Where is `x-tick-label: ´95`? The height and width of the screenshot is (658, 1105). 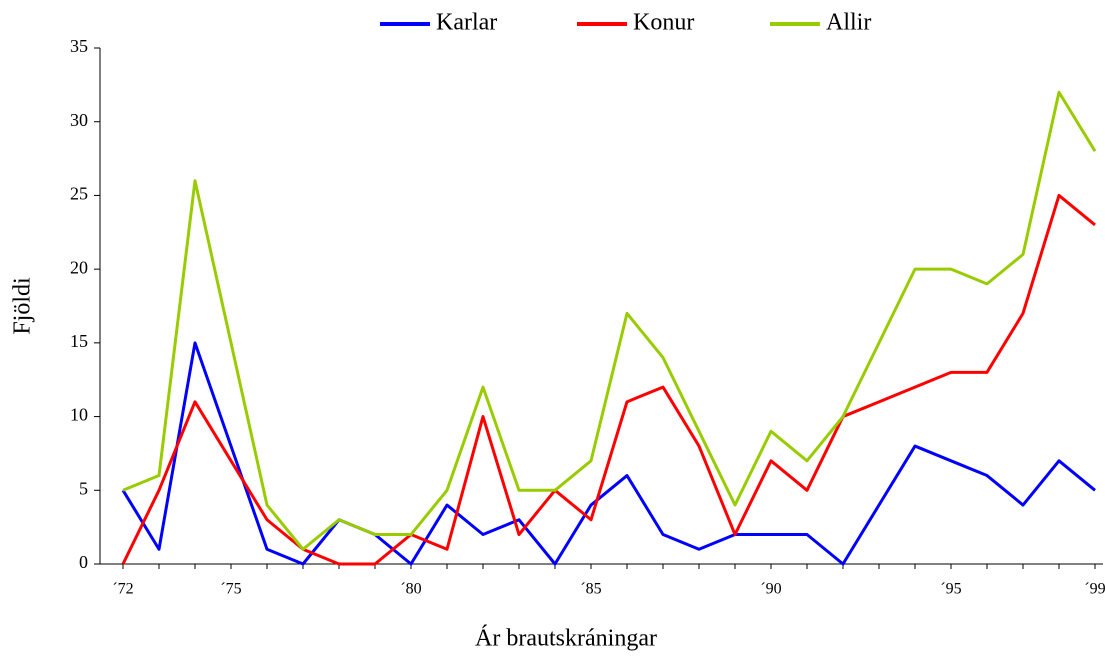
x-tick-label: ´95 is located at coordinates (950, 589).